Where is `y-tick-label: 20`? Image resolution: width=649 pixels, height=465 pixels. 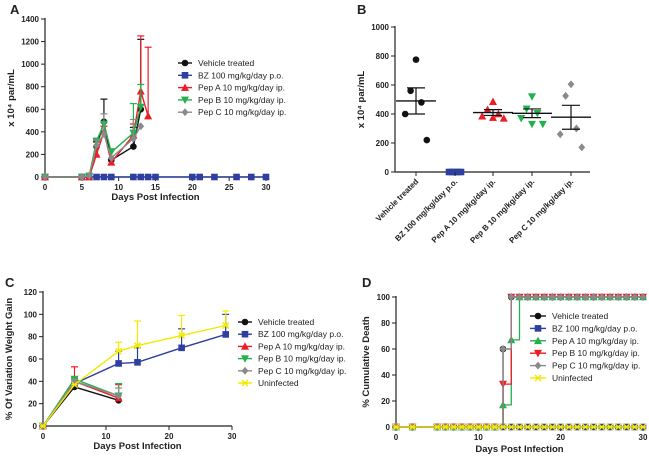
y-tick-label: 20 is located at coordinates (385, 401).